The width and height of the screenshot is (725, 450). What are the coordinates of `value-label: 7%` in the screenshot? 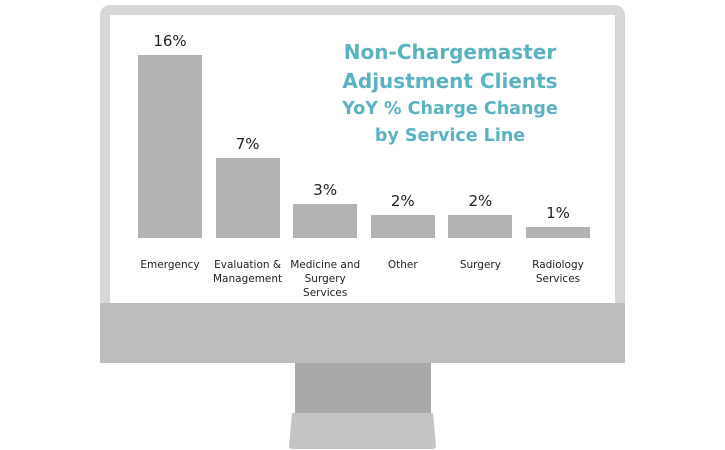 It's located at (247, 143).